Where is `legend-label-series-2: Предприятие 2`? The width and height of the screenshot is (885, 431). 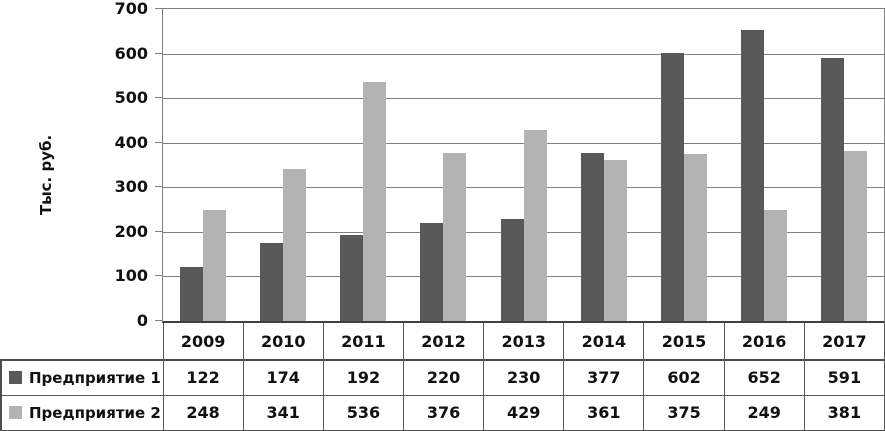
legend-label-series-2: Предприятие 2 is located at coordinates (95, 412).